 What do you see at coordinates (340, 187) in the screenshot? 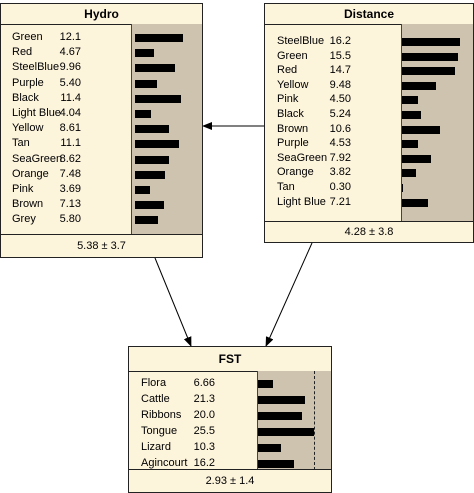
I see `state-belief-value: 0.30` at bounding box center [340, 187].